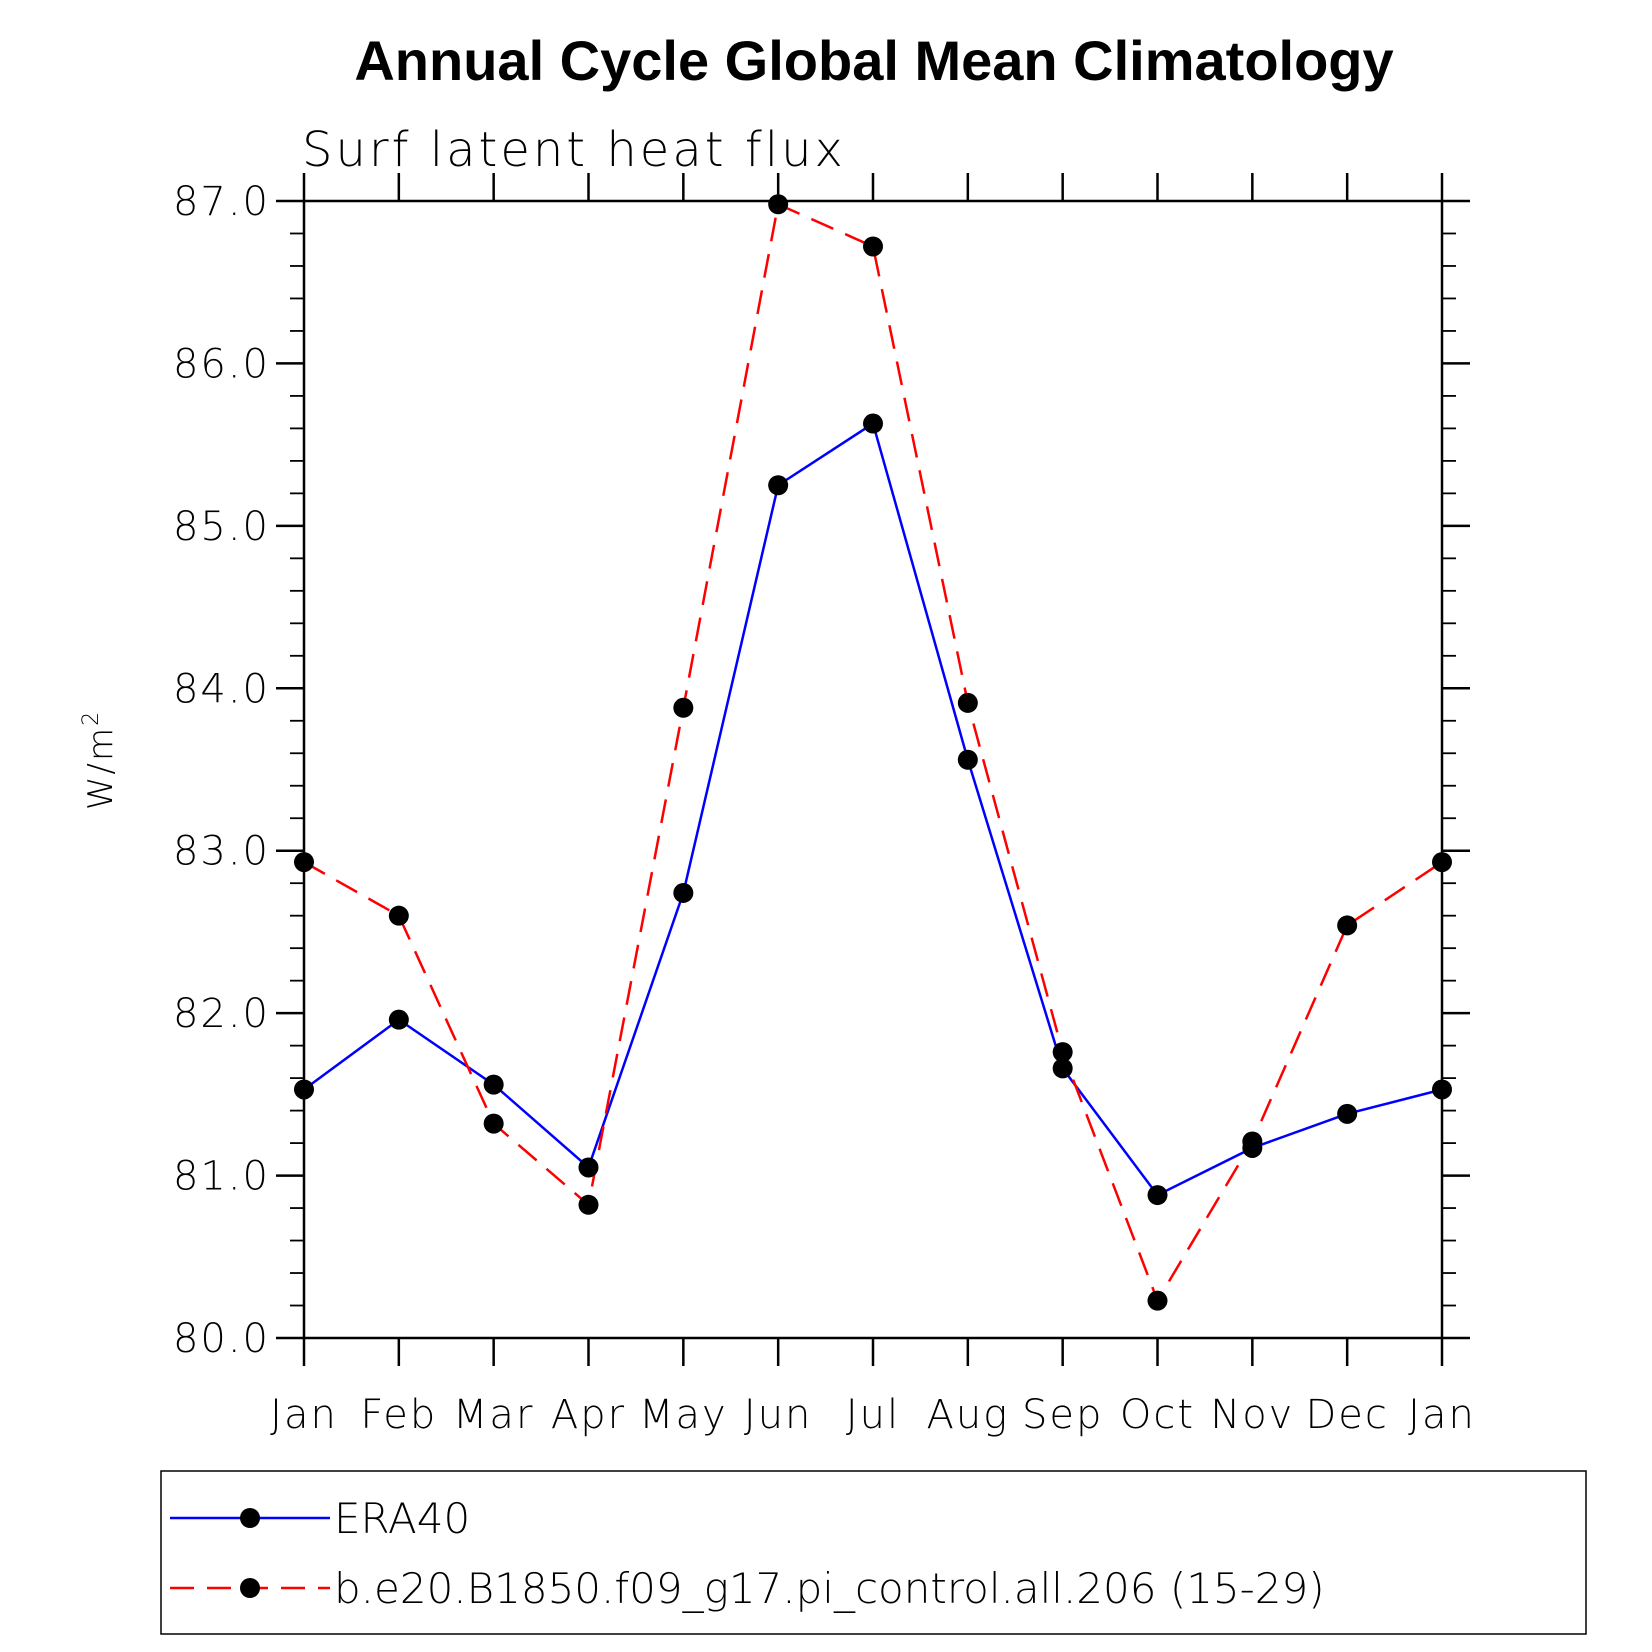  I want to click on y-tick-label: 86.0, so click(221, 364).